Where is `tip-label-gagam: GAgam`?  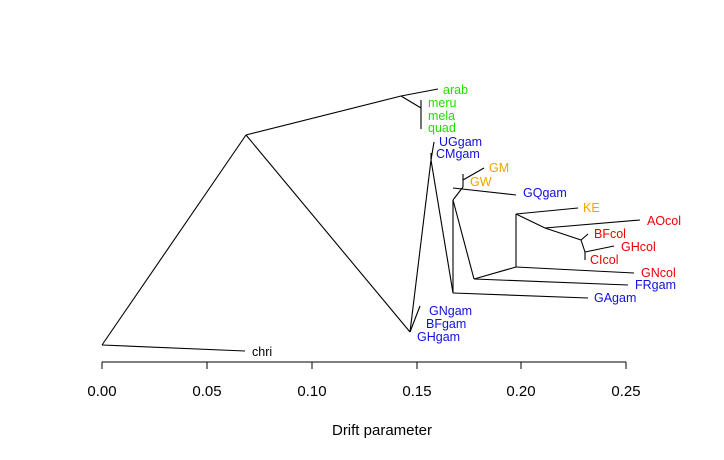 tip-label-gagam: GAgam is located at coordinates (615, 298).